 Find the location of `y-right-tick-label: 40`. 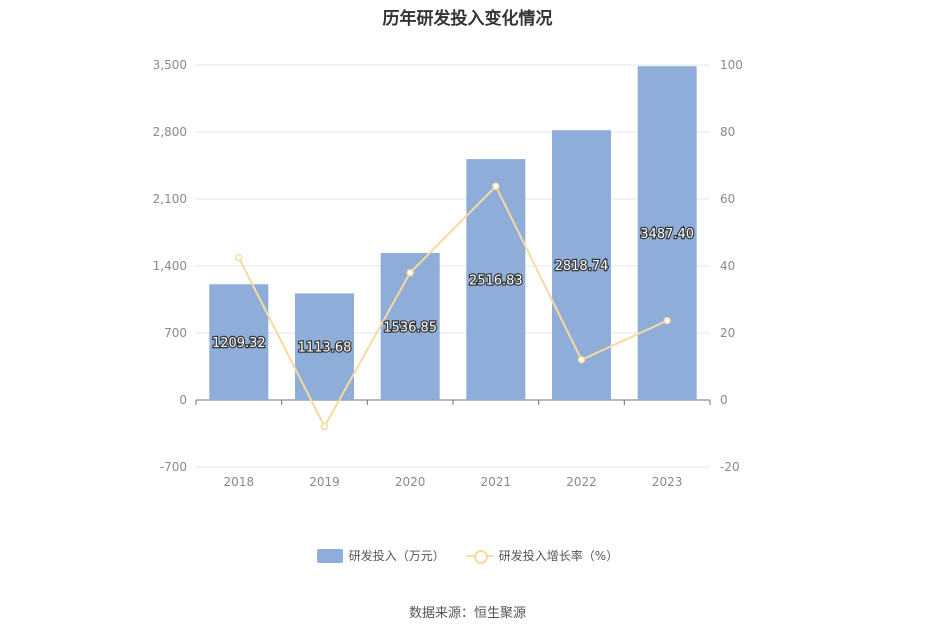

y-right-tick-label: 40 is located at coordinates (727, 266).